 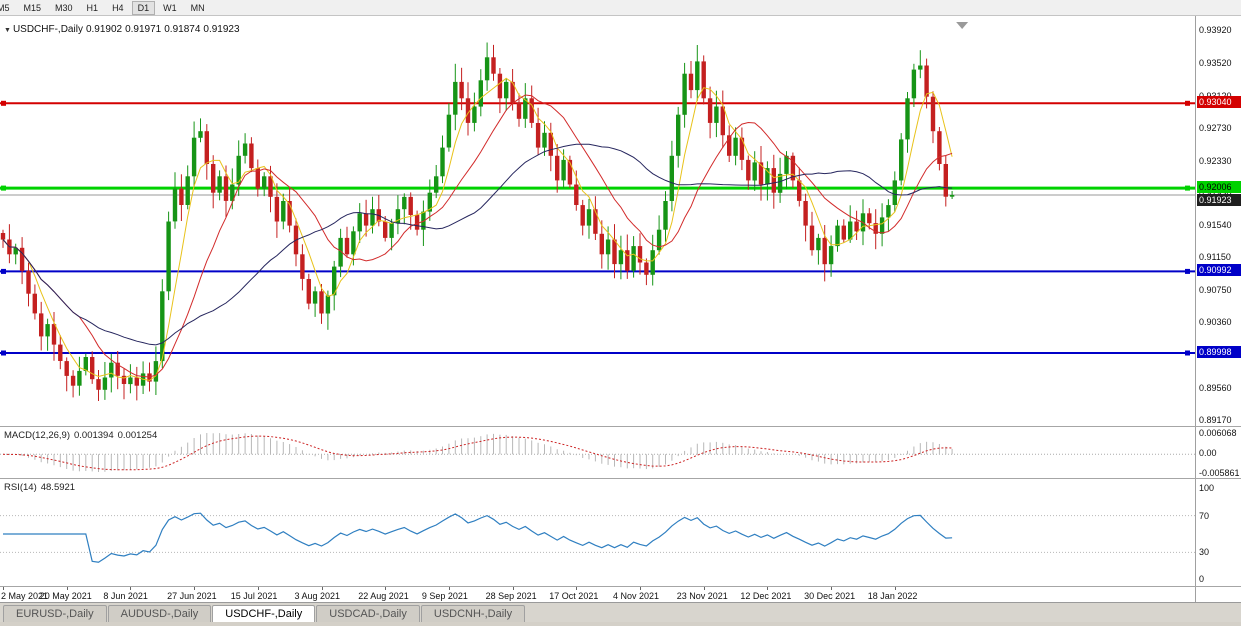 I want to click on price-tick: 0.92330, so click(x=1215, y=160).